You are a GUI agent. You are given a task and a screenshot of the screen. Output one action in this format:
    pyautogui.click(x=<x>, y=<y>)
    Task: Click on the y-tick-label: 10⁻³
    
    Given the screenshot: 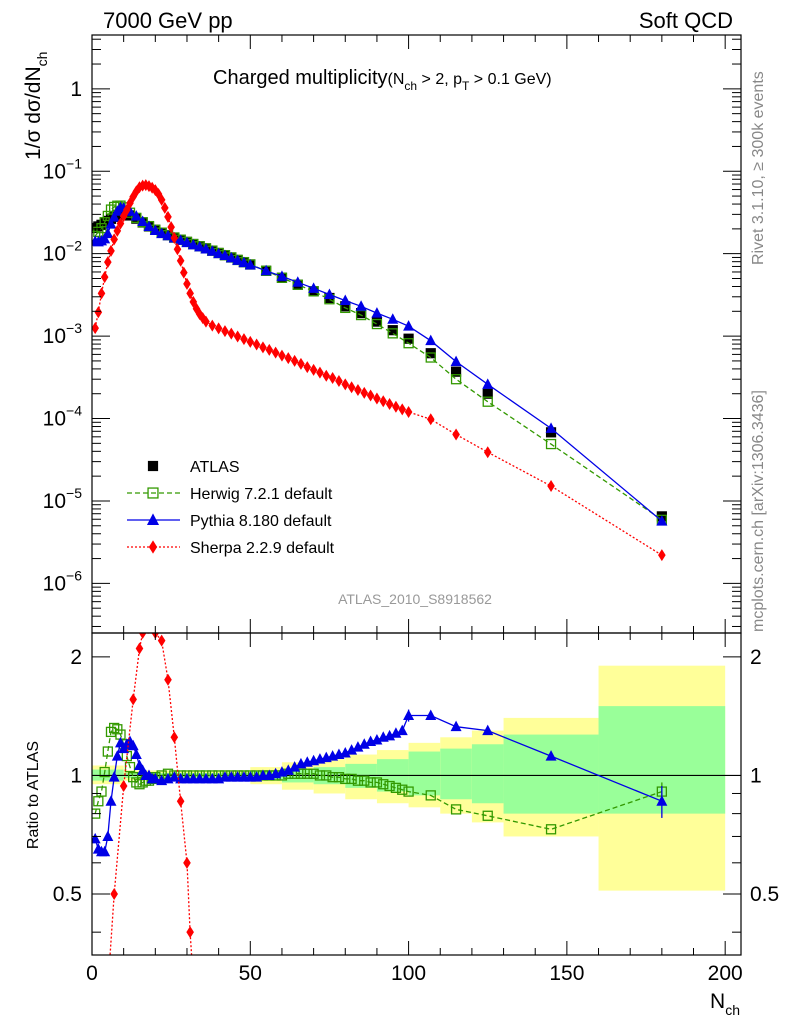 What is the action you would take?
    pyautogui.click(x=63, y=334)
    